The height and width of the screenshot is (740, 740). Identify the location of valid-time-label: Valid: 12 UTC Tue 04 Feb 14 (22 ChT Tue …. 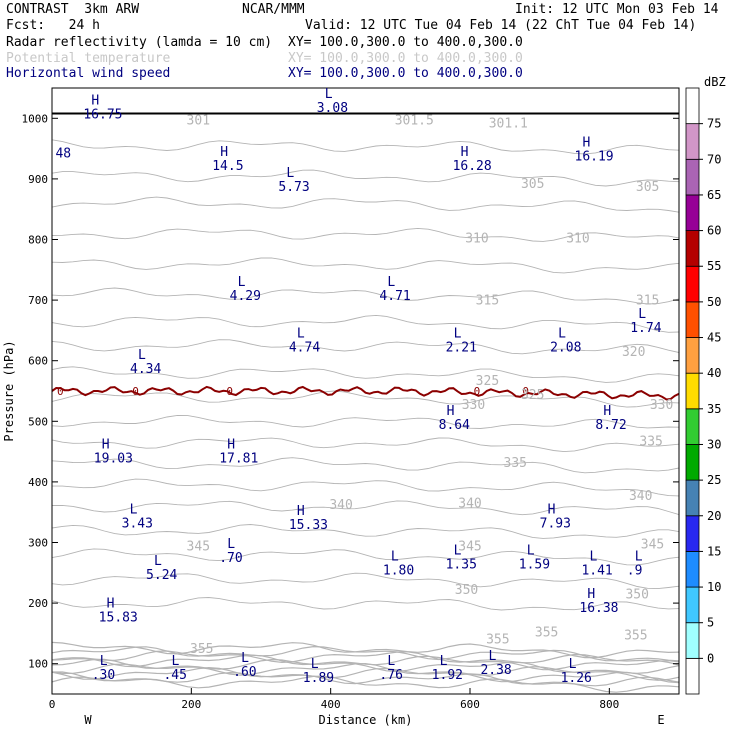
(501, 25).